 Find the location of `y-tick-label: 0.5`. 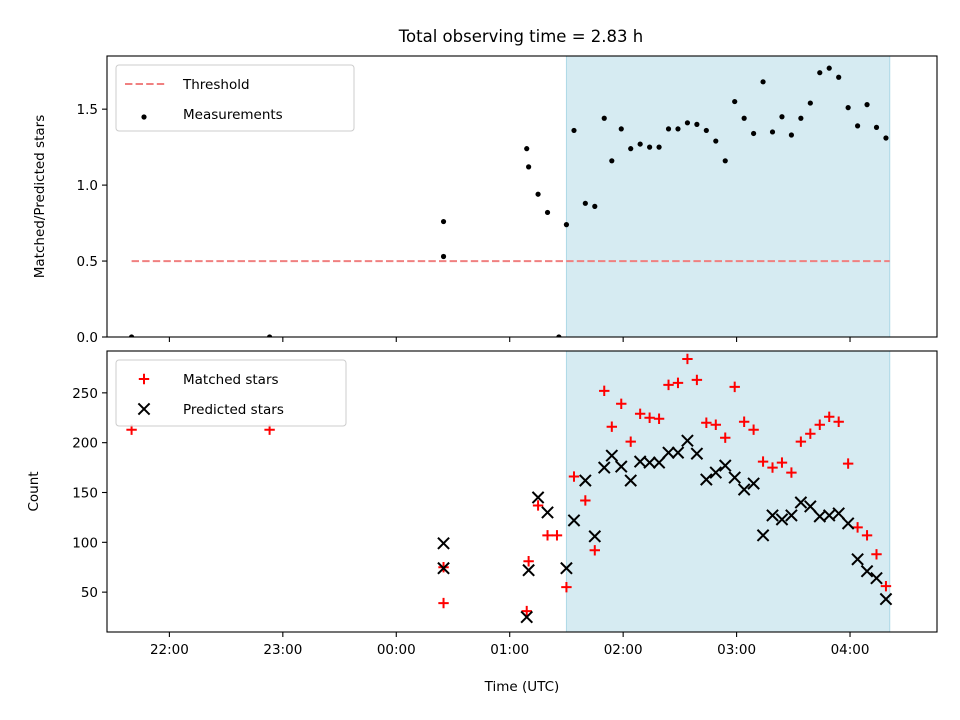

y-tick-label: 0.5 is located at coordinates (87, 262).